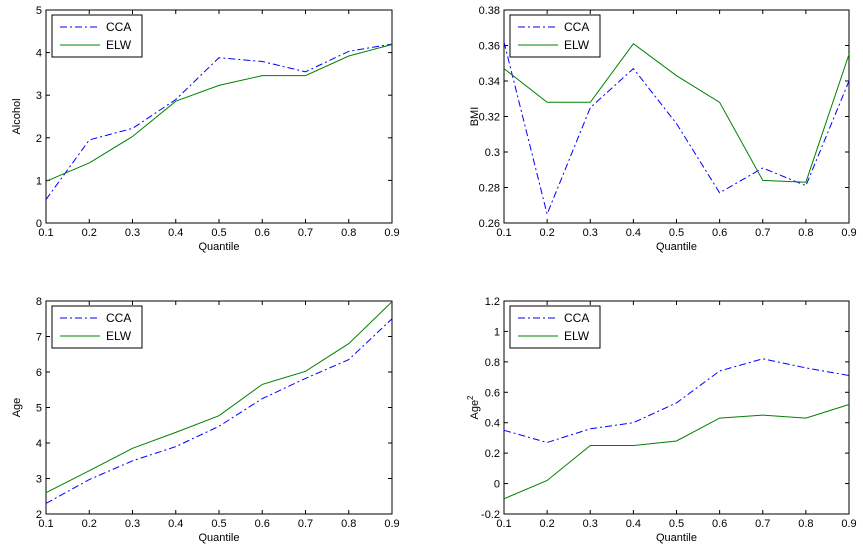  I want to click on y-axis-label: Age, so click(17, 408).